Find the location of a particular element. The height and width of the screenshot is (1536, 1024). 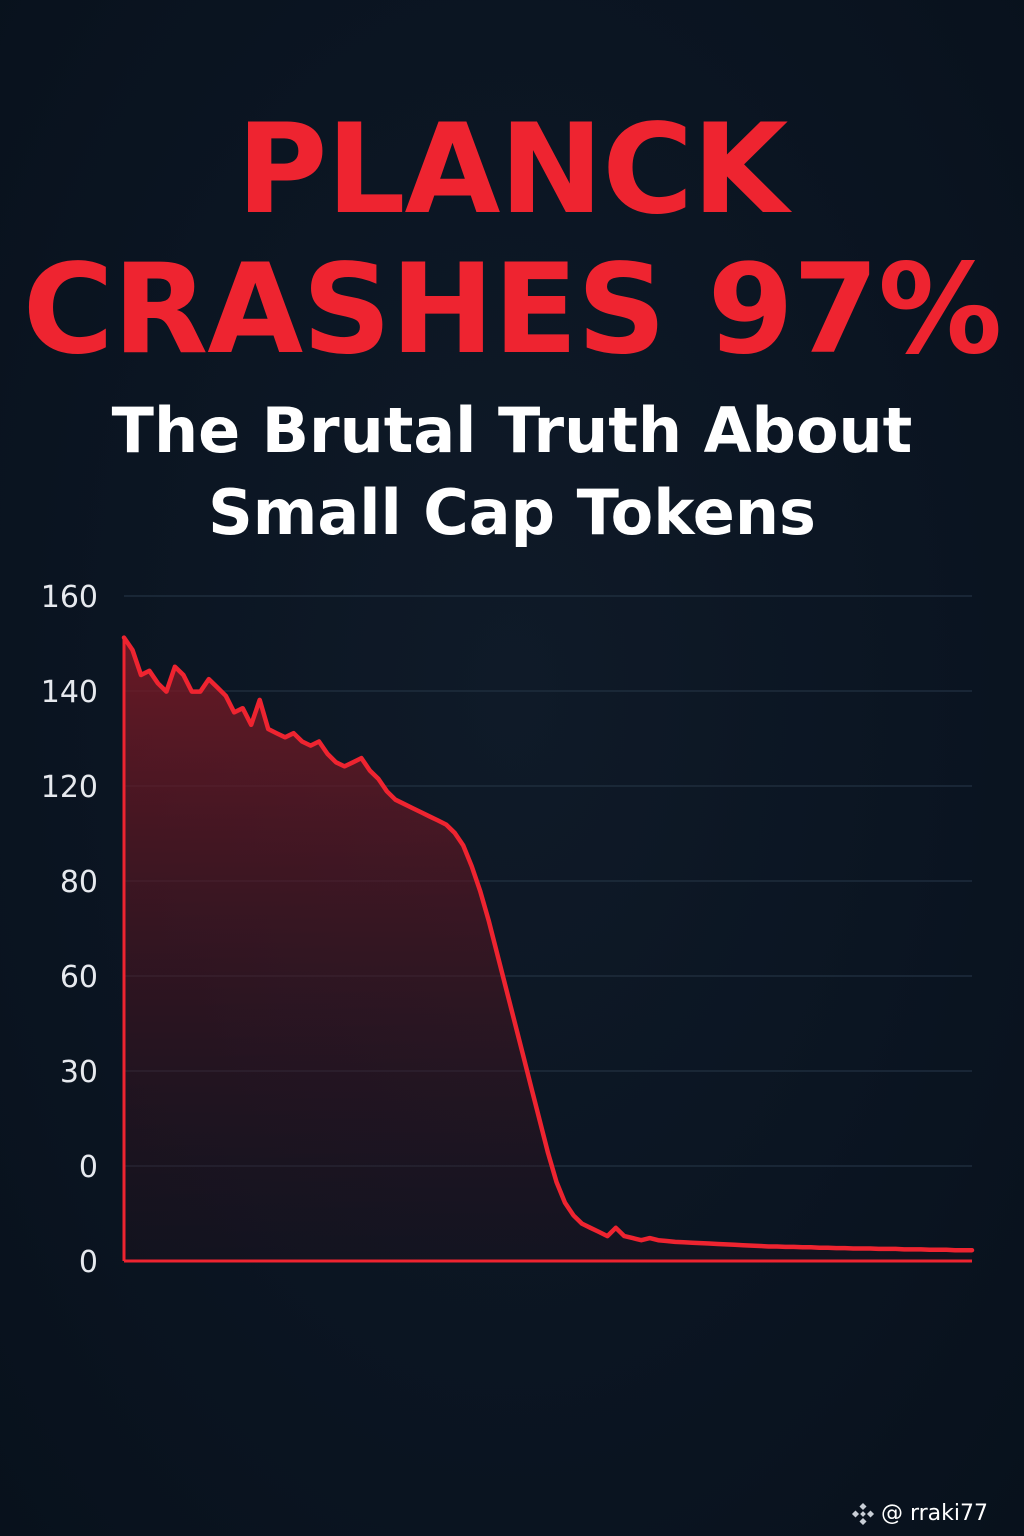

headline-line-2: CRASHES 97% is located at coordinates (512, 310).